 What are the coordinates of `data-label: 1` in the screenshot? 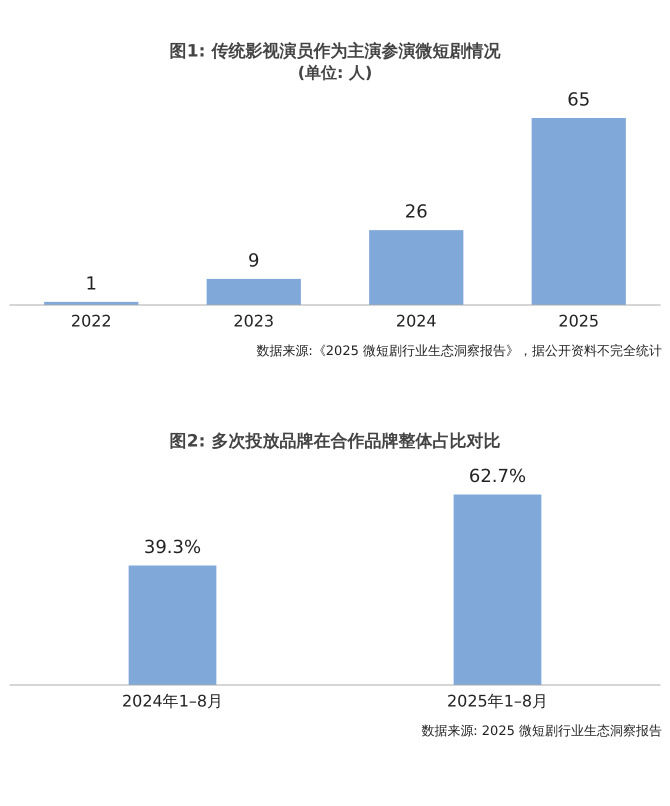 It's located at (91, 284).